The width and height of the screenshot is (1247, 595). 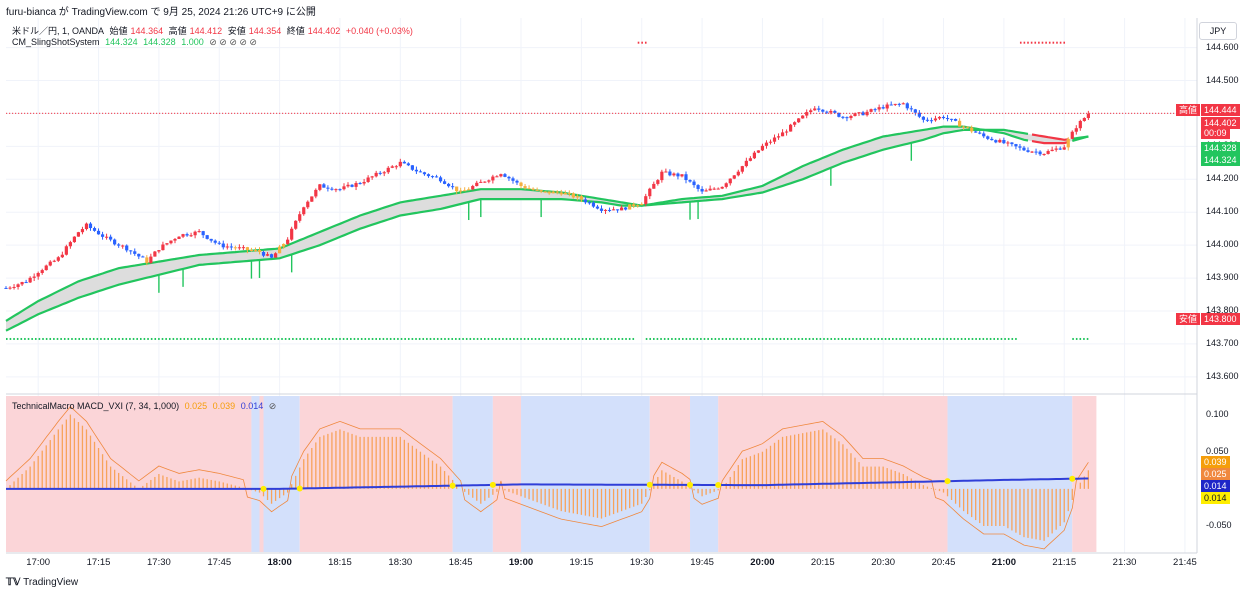 I want to click on time-tick-label: 21:30, so click(x=1124, y=562).